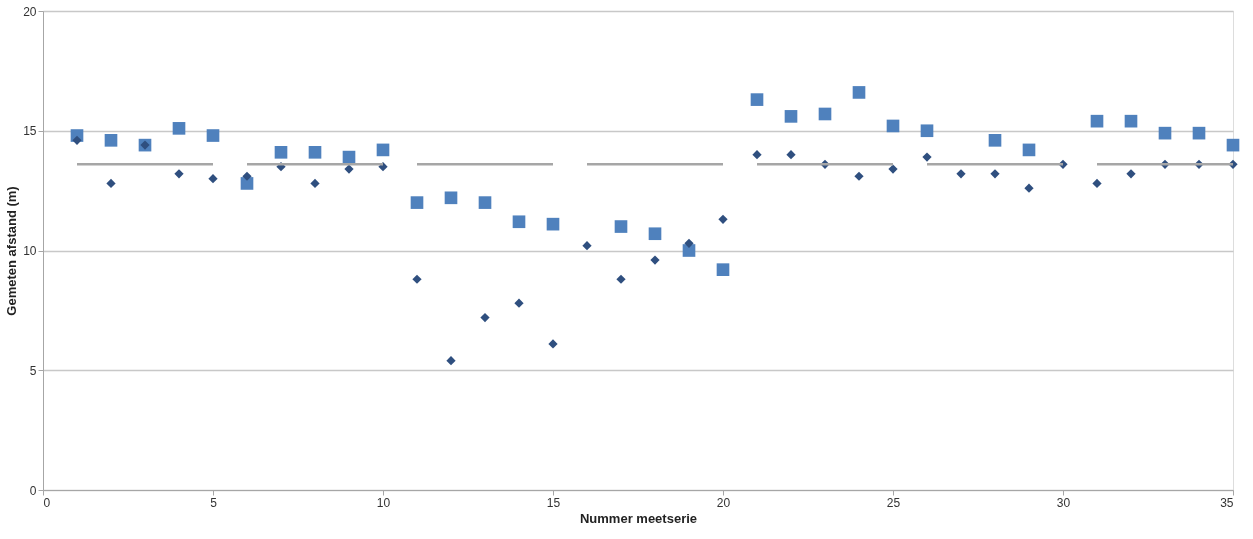 The width and height of the screenshot is (1253, 539). I want to click on x-tick-label: 5, so click(214, 502).